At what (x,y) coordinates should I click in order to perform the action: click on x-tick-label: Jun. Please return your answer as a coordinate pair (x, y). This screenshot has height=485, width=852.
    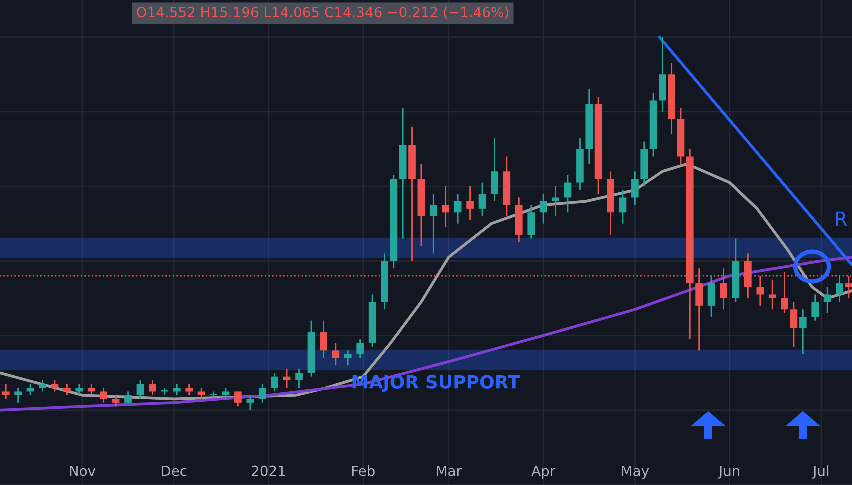
    Looking at the image, I should click on (729, 472).